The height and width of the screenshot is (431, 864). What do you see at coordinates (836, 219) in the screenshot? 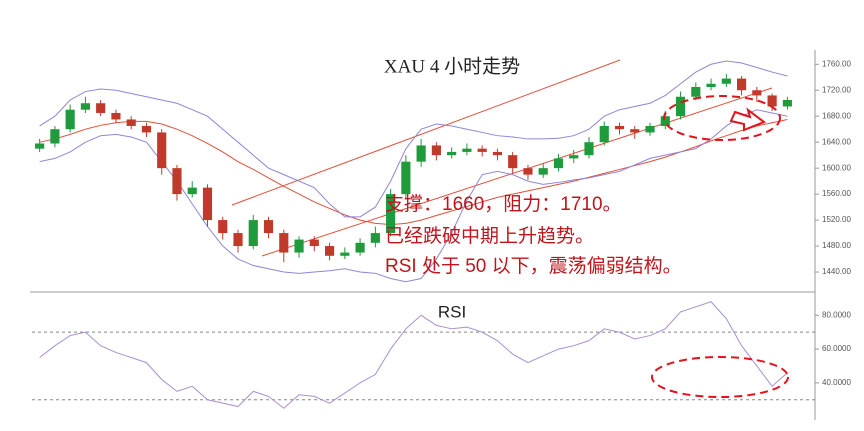
I see `y-tick-label: 1520.00` at bounding box center [836, 219].